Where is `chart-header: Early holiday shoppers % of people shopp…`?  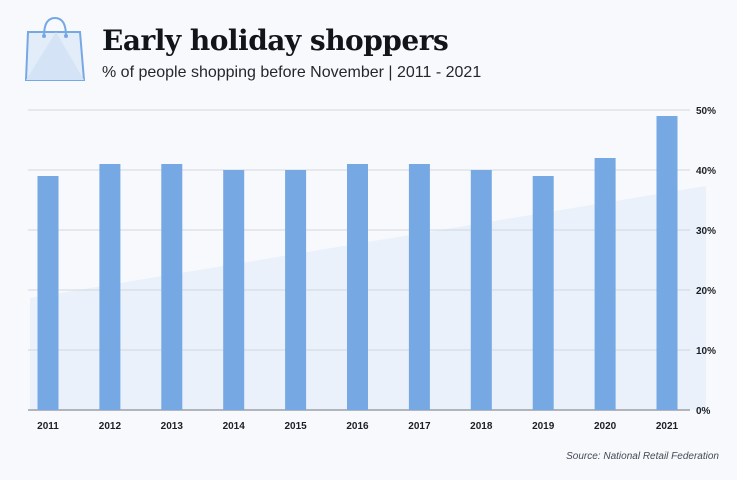 chart-header: Early holiday shoppers % of people shopp… is located at coordinates (367, 49).